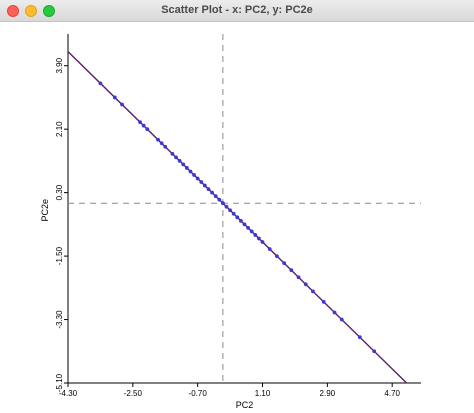  I want to click on x-tick-label: 1.10, so click(263, 393).